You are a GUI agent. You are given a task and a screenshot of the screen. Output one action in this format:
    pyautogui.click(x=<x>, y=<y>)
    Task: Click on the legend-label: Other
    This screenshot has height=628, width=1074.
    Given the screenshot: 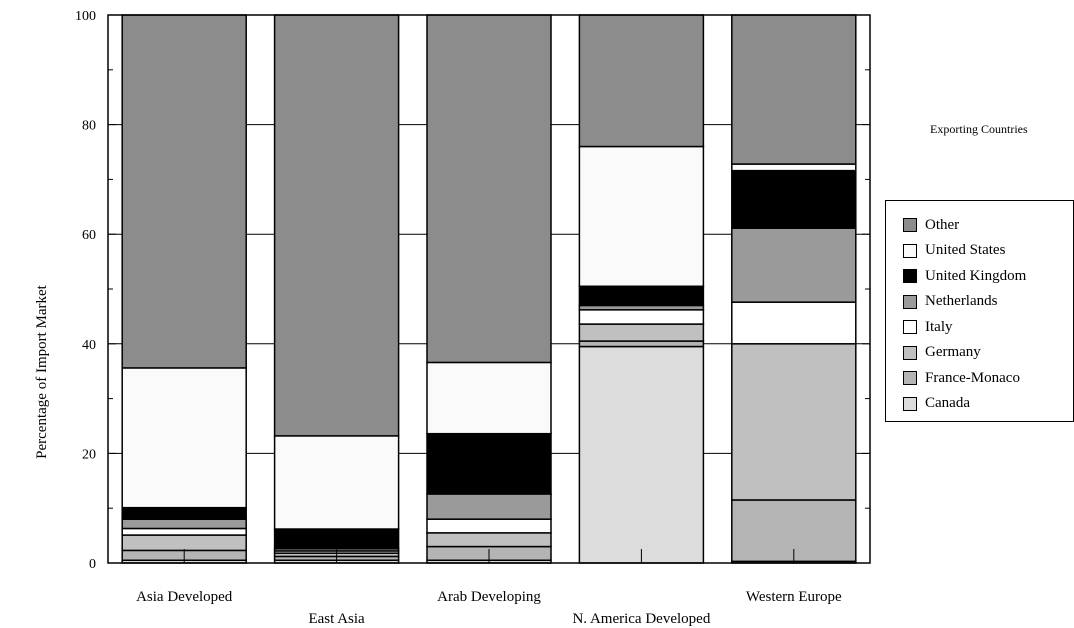 What is the action you would take?
    pyautogui.click(x=942, y=224)
    